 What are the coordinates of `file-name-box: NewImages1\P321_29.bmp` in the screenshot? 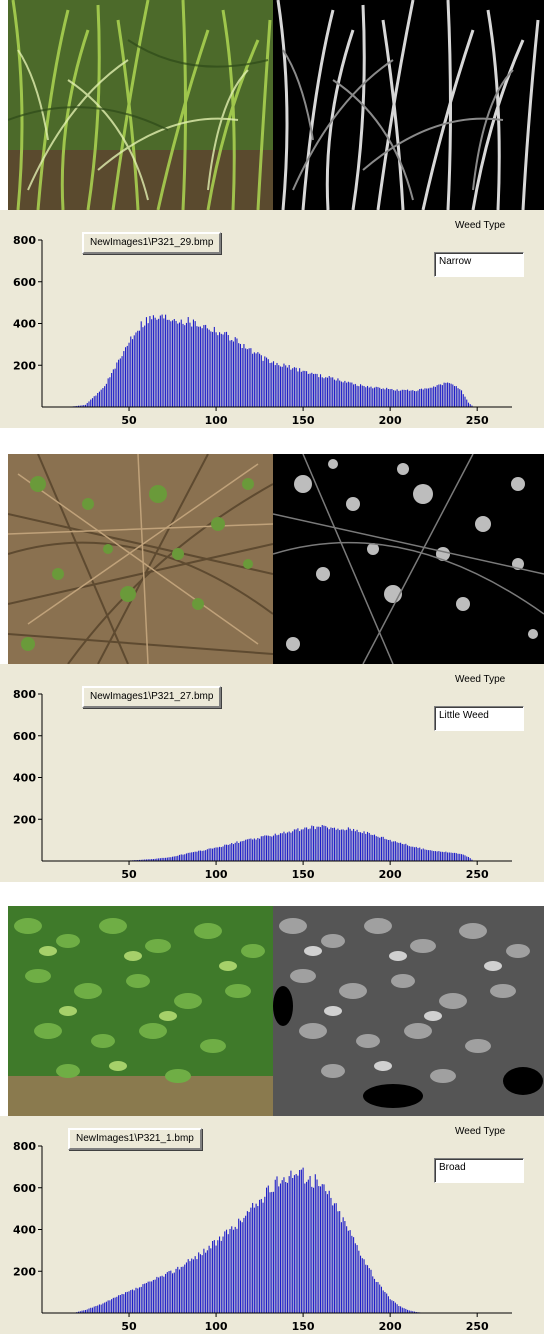 It's located at (152, 243).